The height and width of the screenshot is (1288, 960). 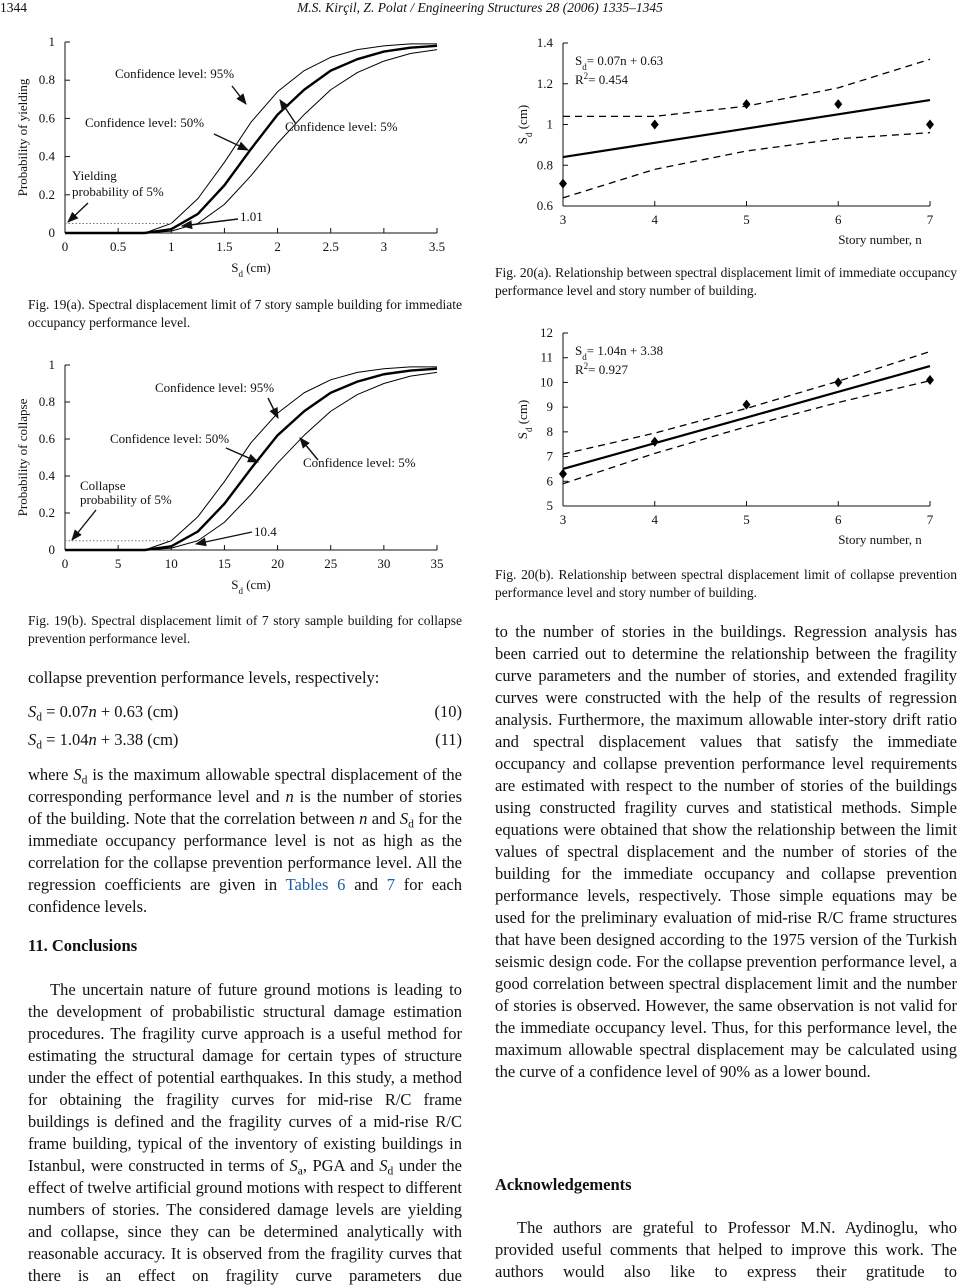 I want to click on y-tick-label: 0.6, so click(x=47, y=117).